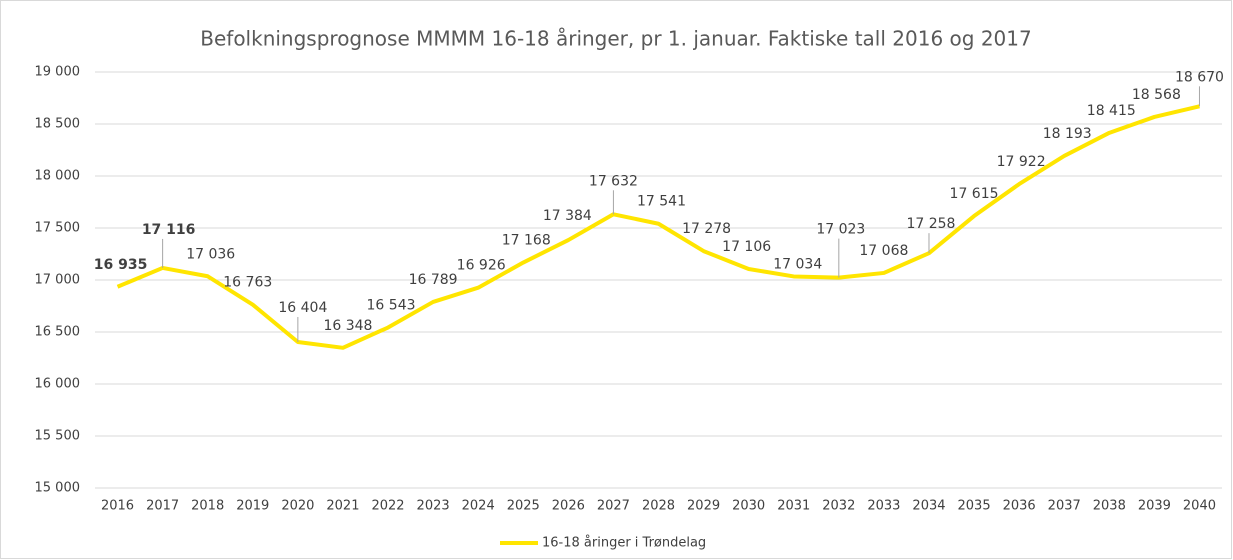 This screenshot has height=560, width=1233. Describe the element at coordinates (883, 251) in the screenshot. I see `data-label: 17 068` at that location.